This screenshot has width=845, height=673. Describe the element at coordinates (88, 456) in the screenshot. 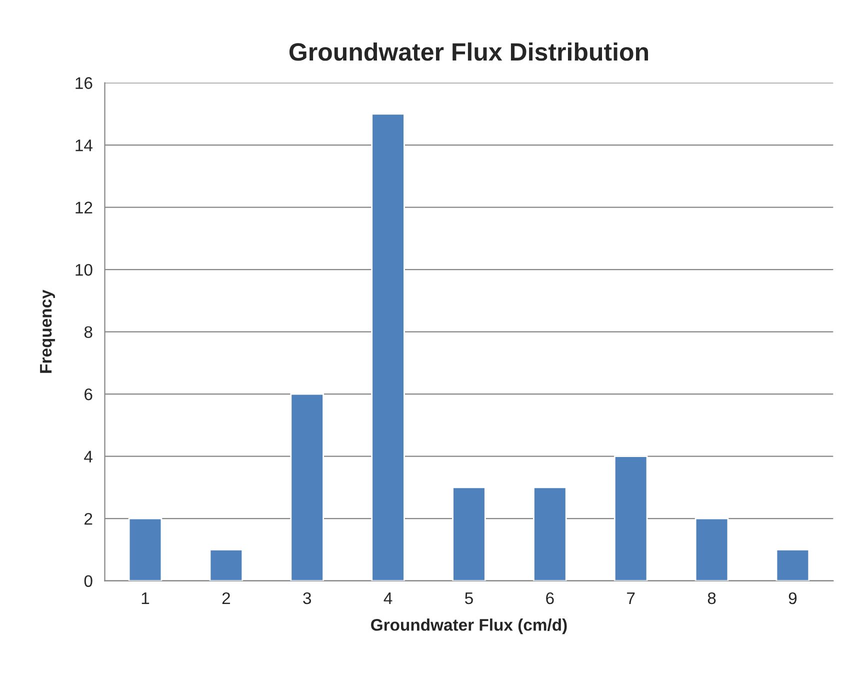

I see `y-tick-label: 4` at that location.